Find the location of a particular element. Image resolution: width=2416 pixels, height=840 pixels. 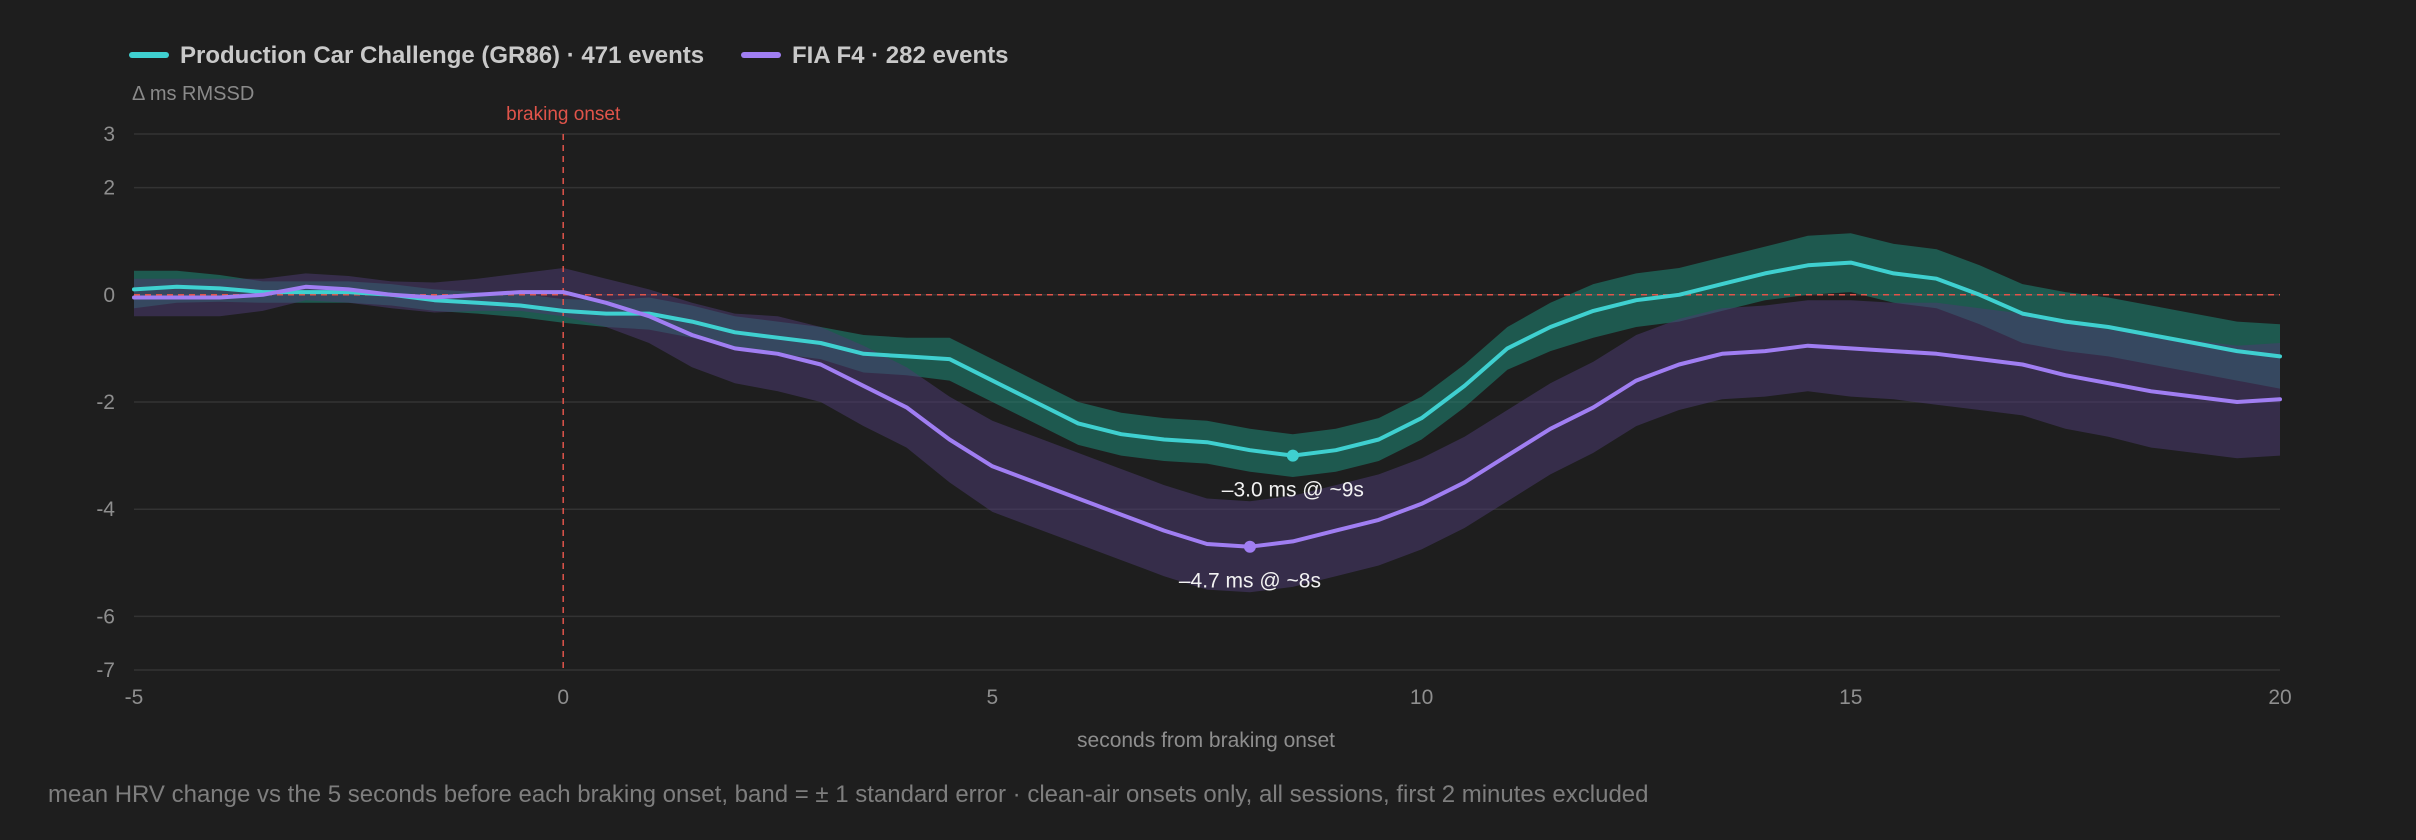

y-tick-label: -4 is located at coordinates (105, 509).